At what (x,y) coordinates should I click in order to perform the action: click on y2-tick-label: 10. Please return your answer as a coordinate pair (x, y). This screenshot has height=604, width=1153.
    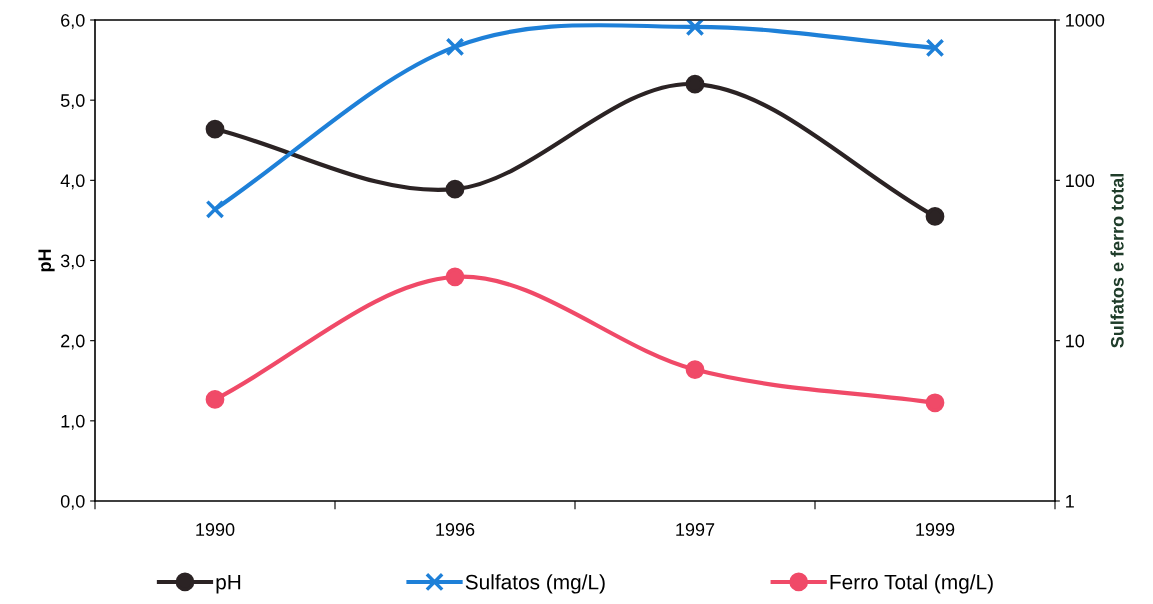
    Looking at the image, I should click on (1075, 341).